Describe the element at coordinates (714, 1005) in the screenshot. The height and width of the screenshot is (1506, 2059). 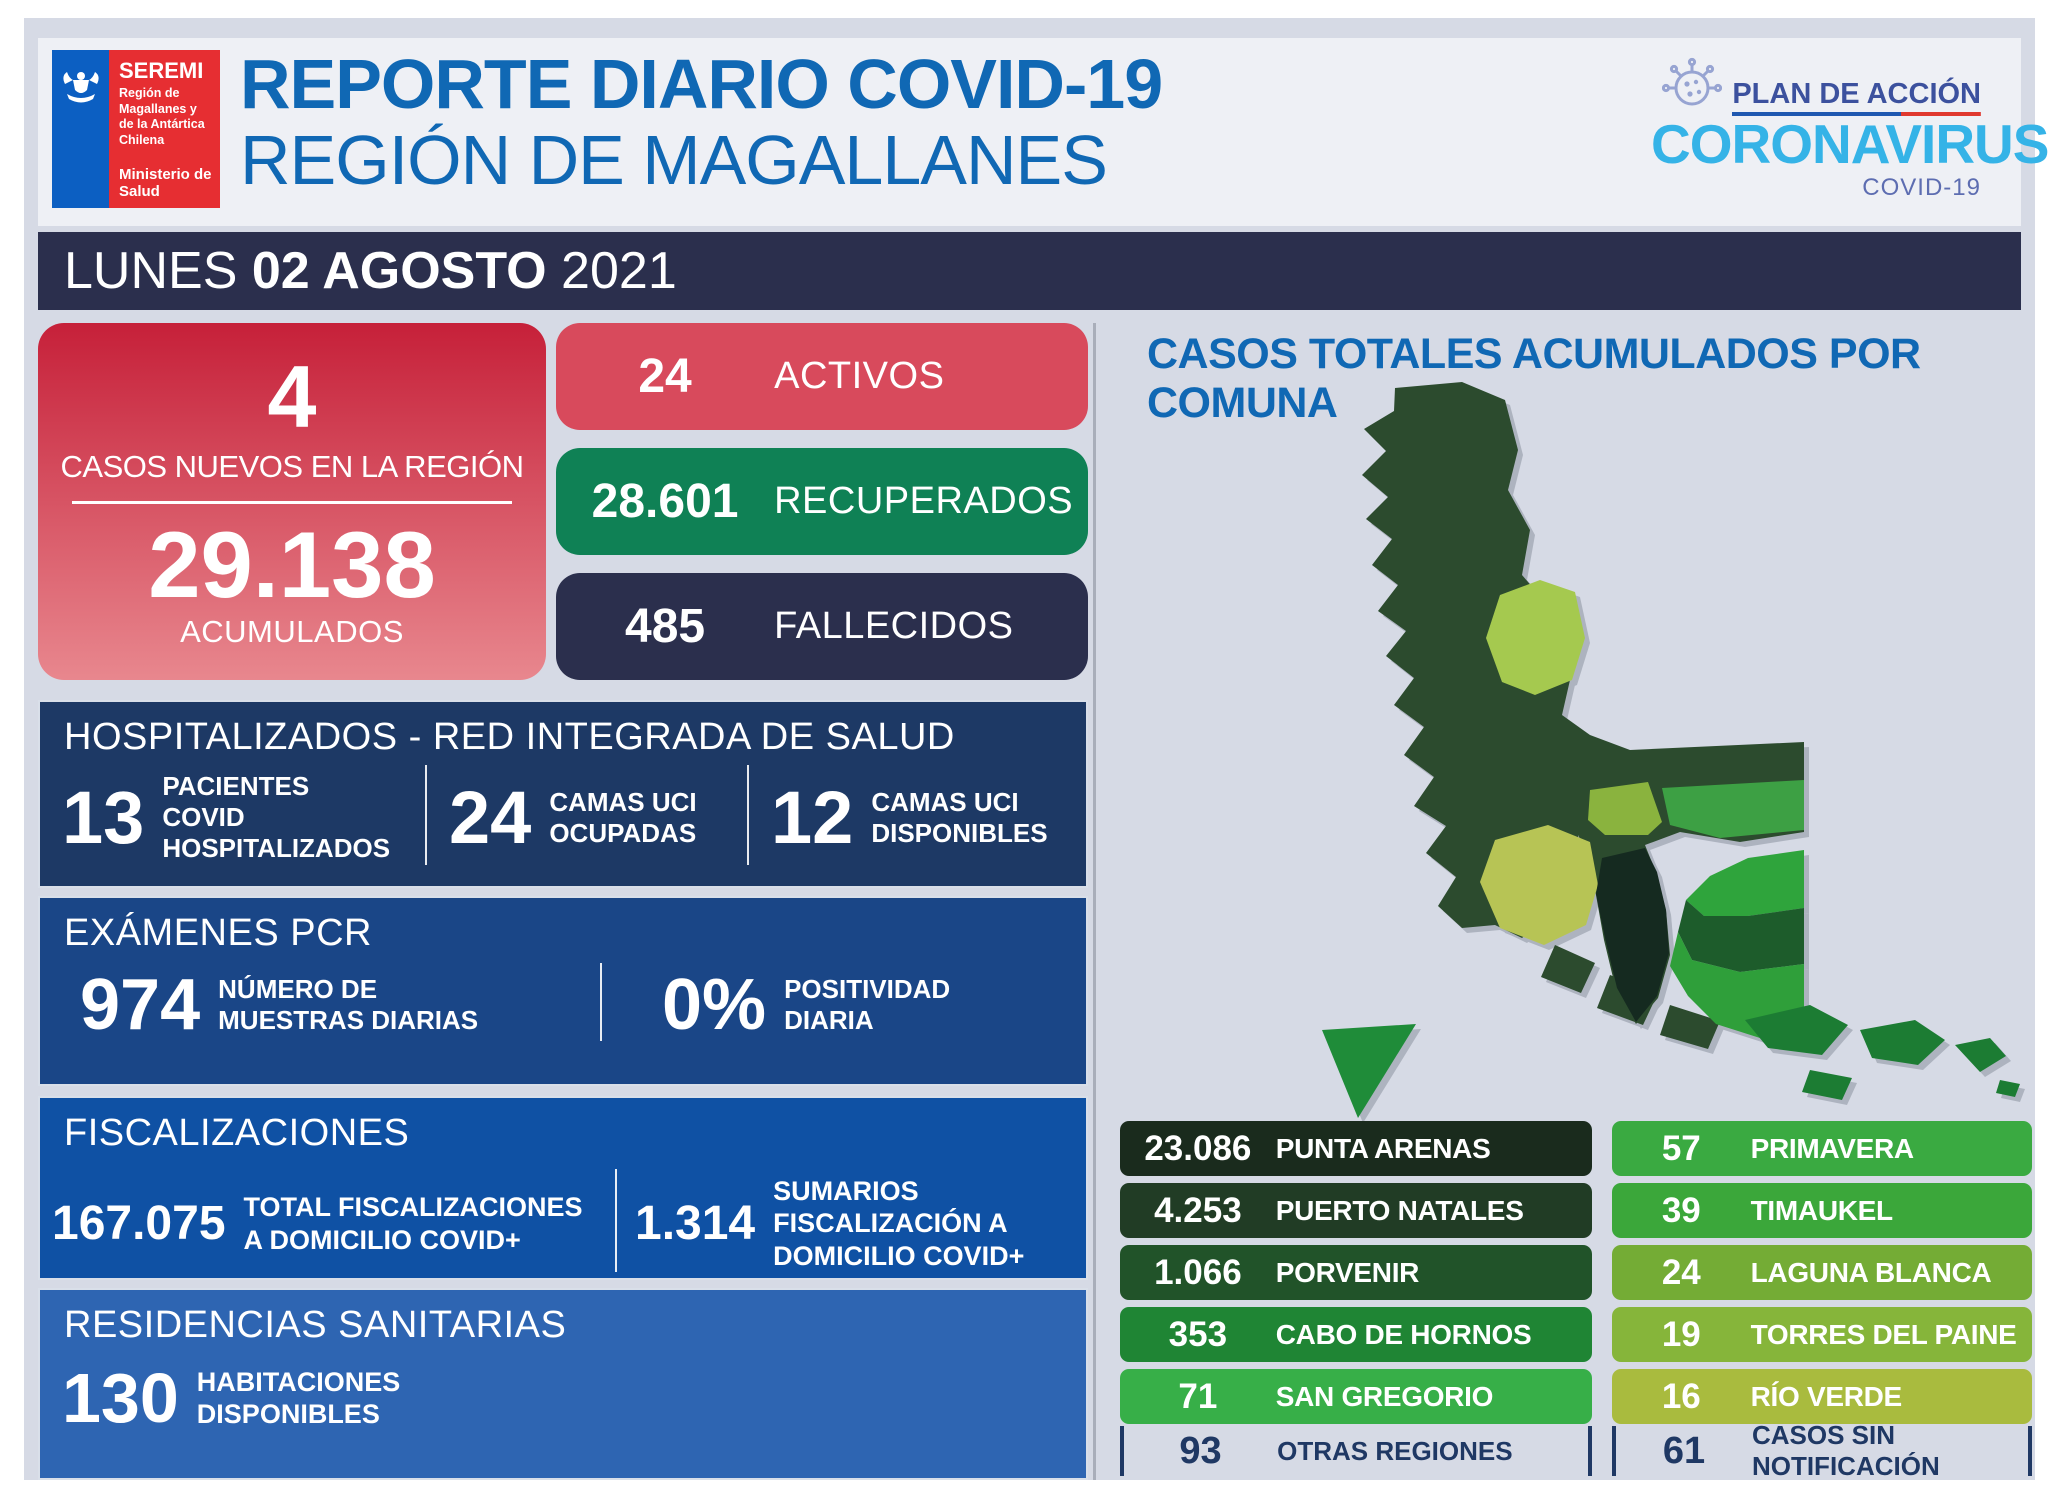
I see `positivity-value: 0%` at that location.